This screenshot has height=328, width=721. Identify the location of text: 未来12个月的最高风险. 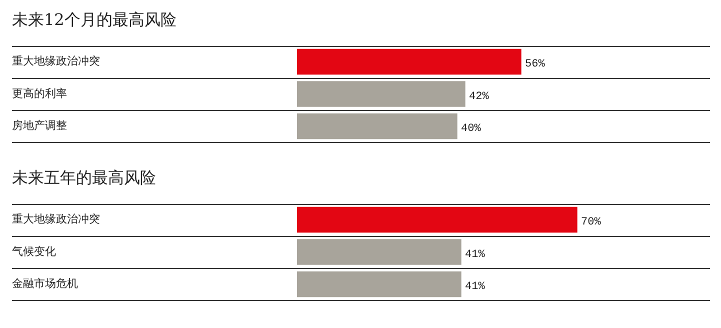
(94, 20).